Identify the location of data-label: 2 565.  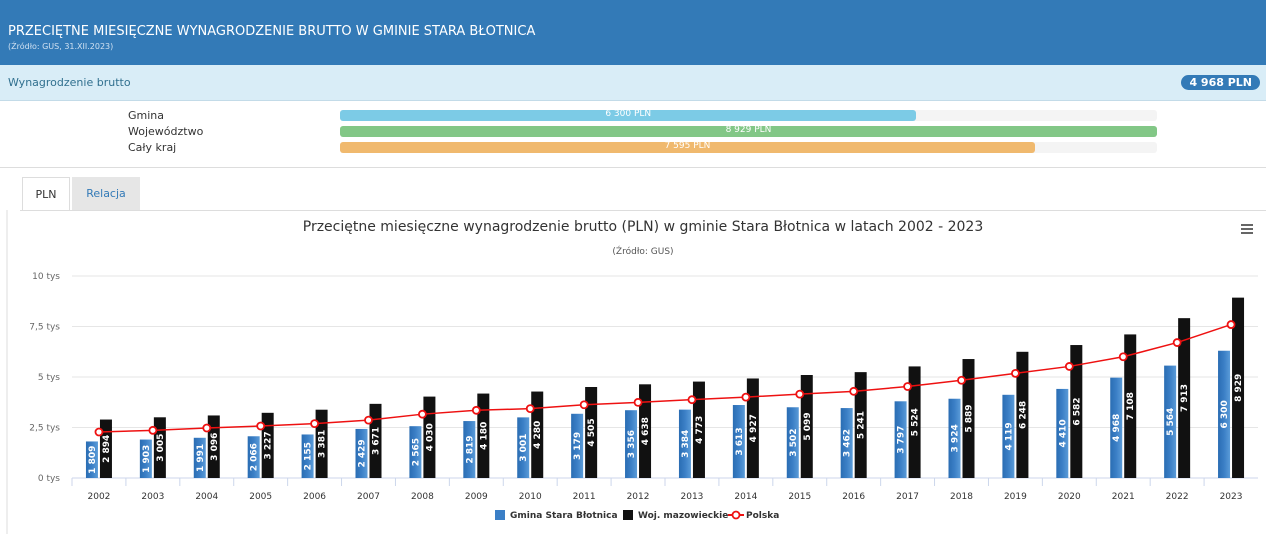
(416, 452).